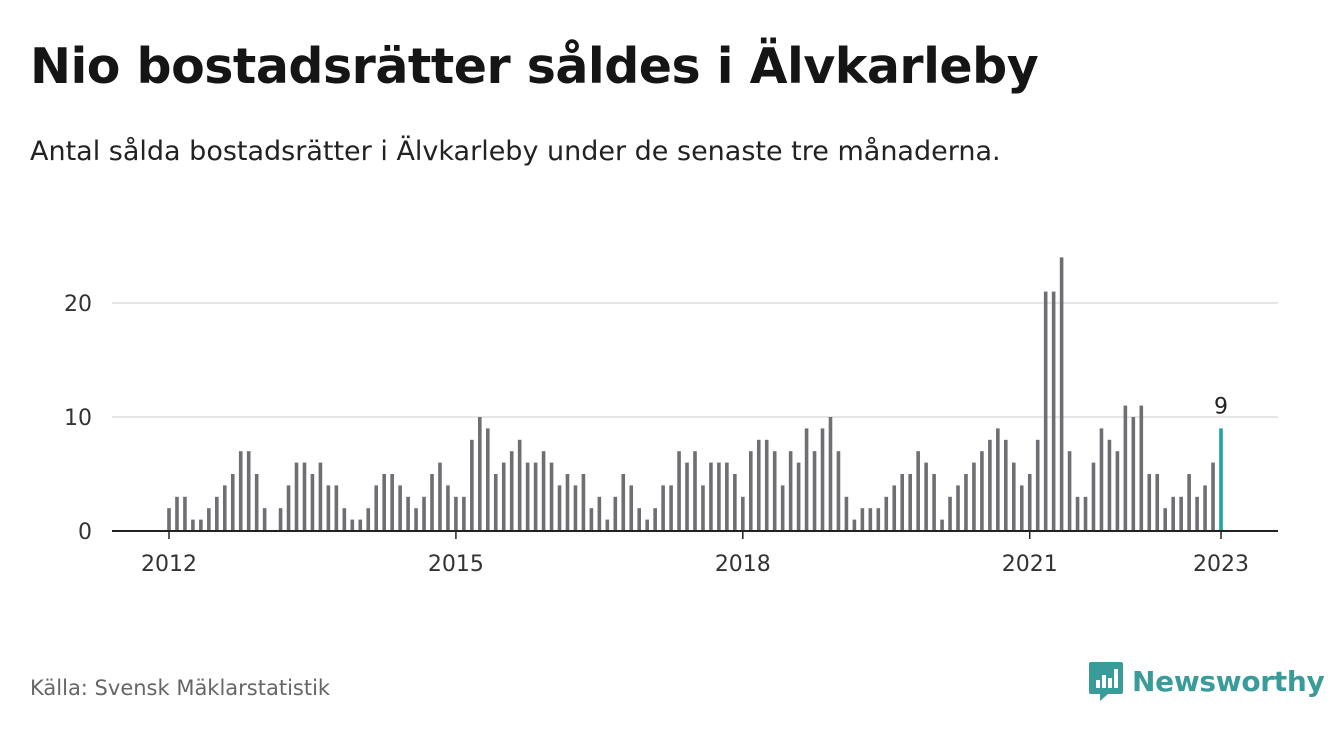 This screenshot has height=734, width=1340. Describe the element at coordinates (78, 418) in the screenshot. I see `y-tick-label: 10` at that location.